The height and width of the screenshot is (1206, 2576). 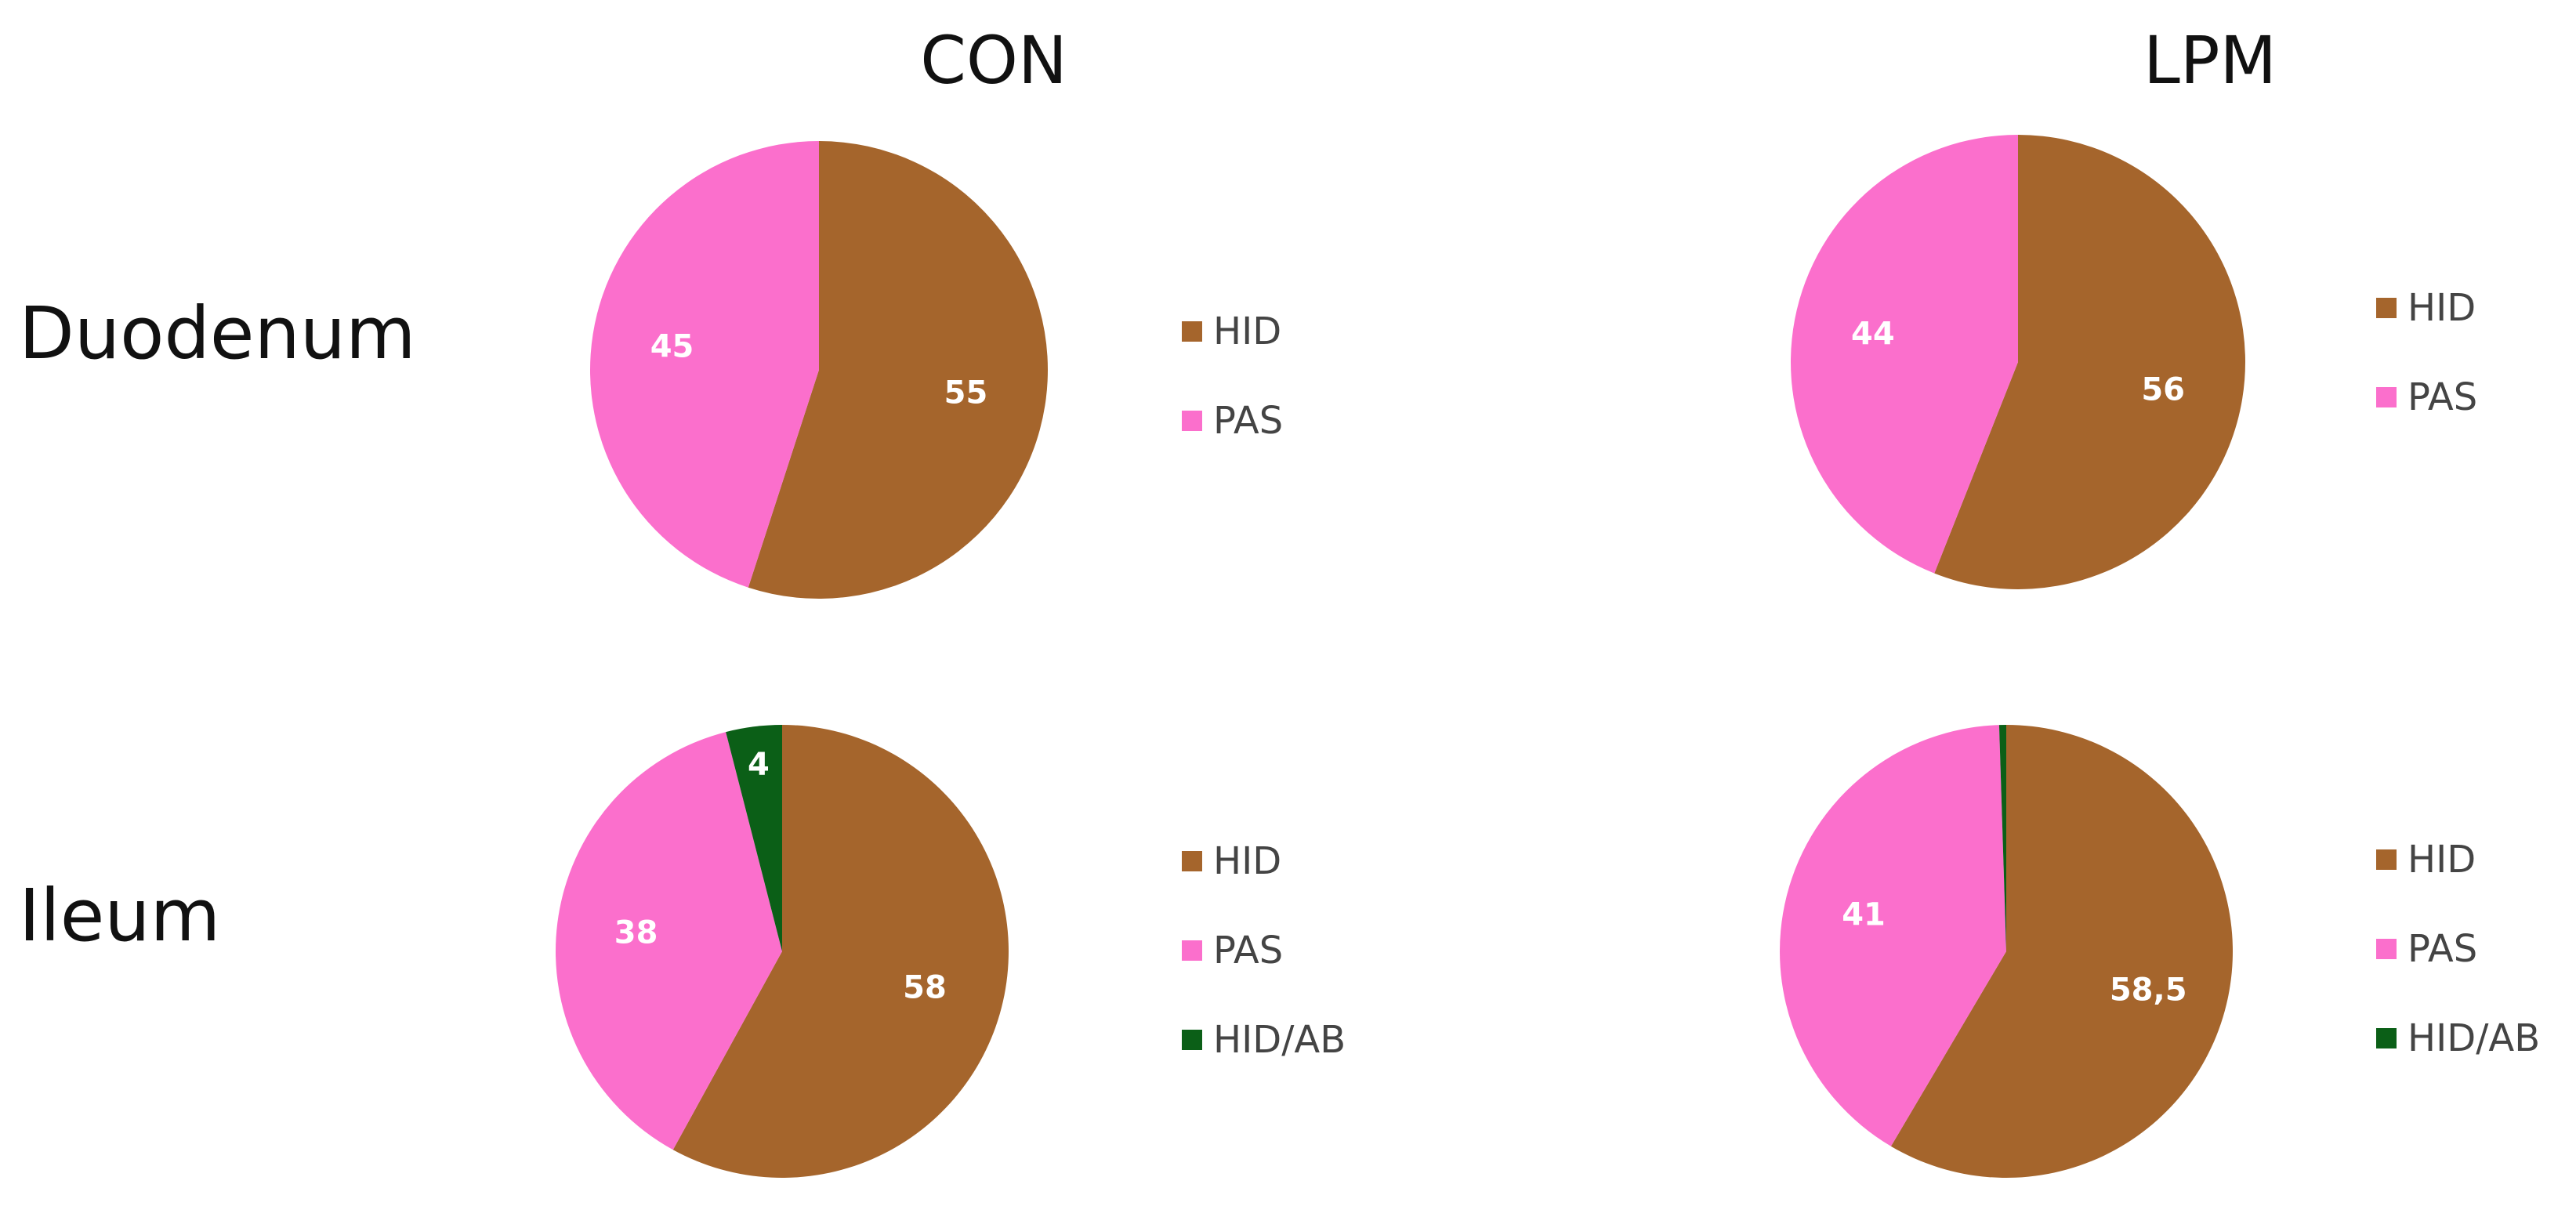 I want to click on legend-lpm-ileum: HID PAS HID/AB, so click(x=2458, y=969).